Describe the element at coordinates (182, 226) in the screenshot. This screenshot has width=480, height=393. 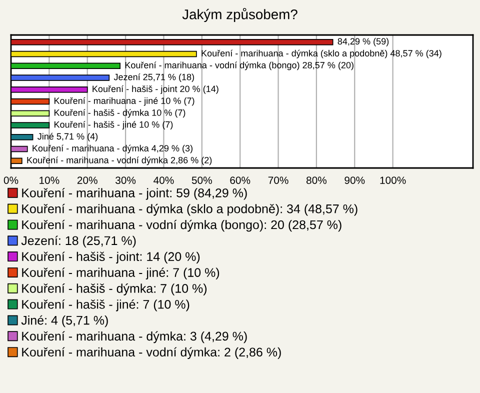
I see `legend-label: Kouření - marihuana - vodní dýmka (bongo): 20 (28,57 %)` at that location.